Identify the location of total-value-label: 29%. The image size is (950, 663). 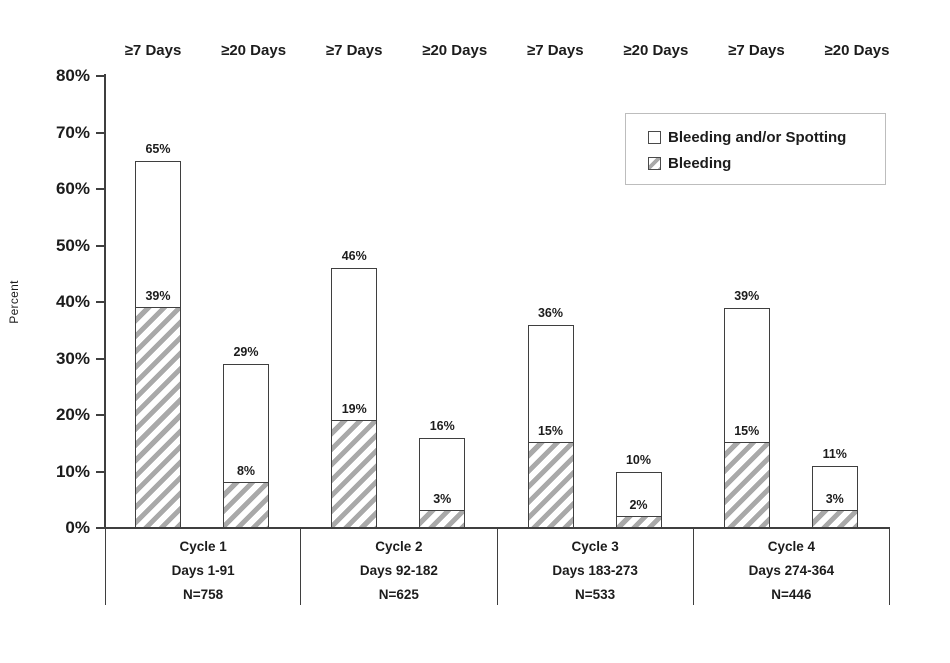
(246, 352).